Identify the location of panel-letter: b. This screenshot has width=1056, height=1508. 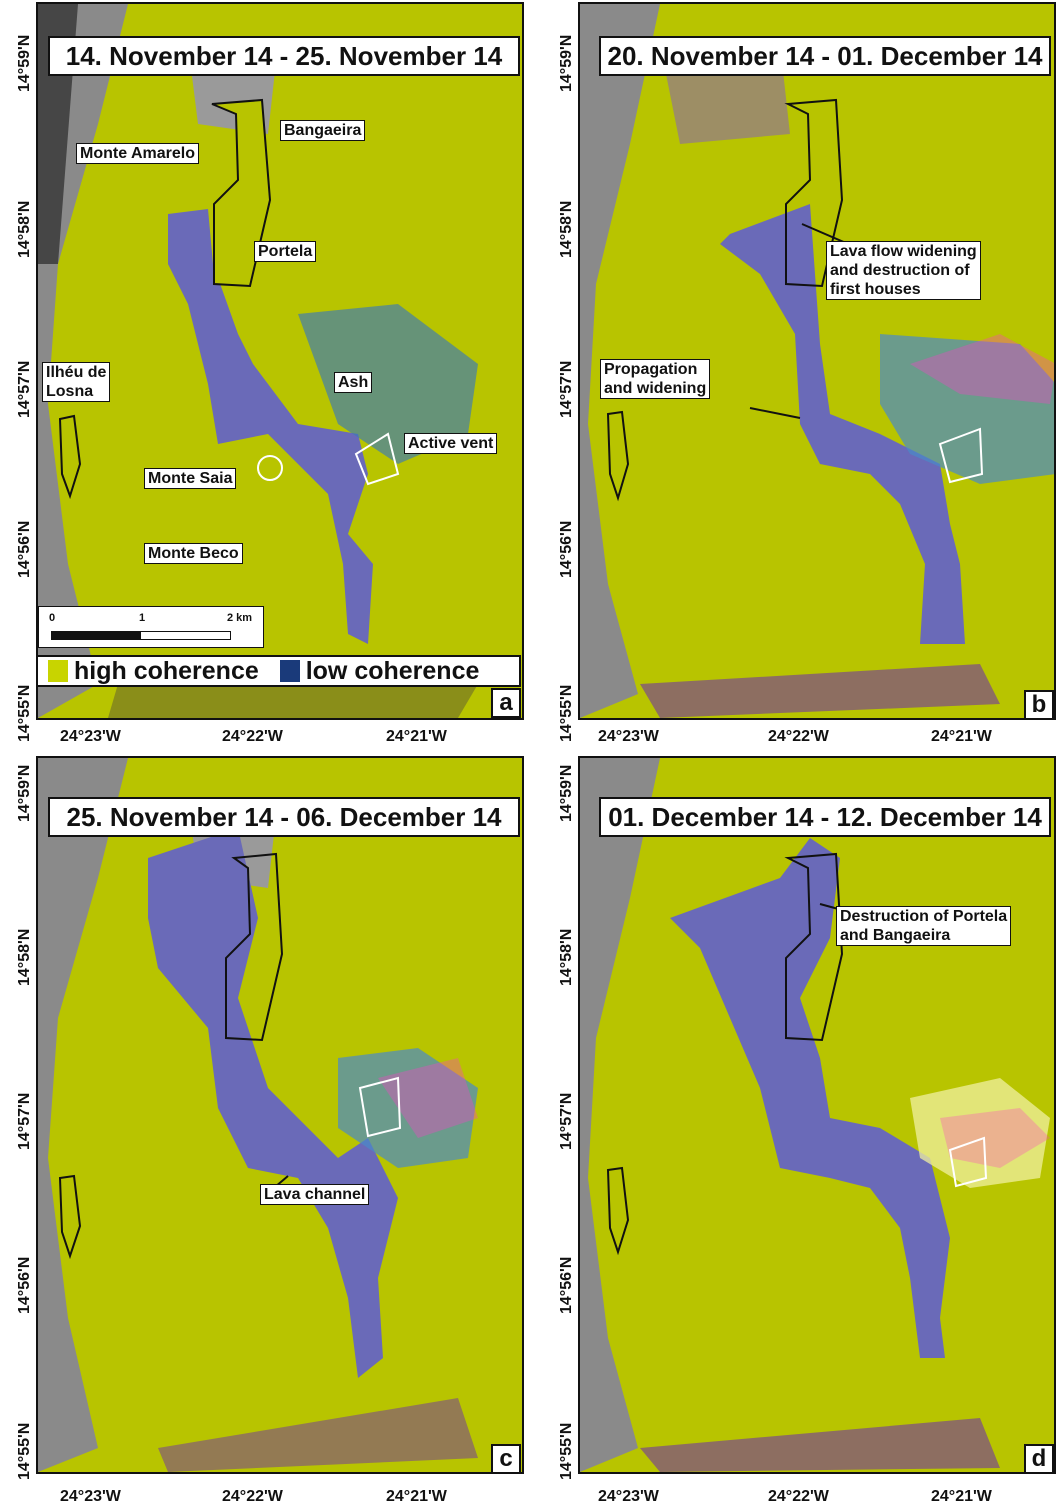
(1039, 705).